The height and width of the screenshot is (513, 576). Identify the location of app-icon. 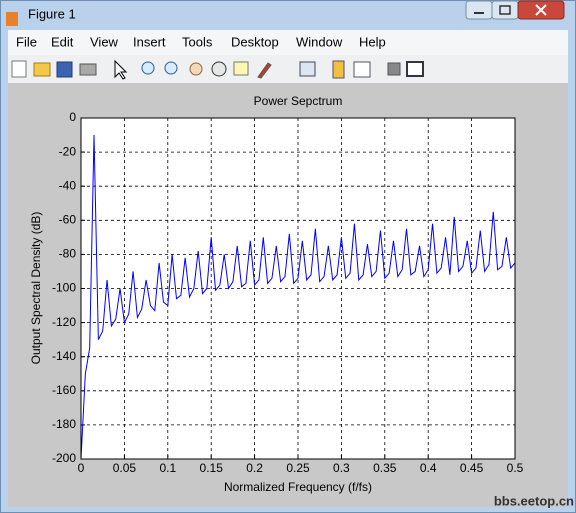
(12, 19).